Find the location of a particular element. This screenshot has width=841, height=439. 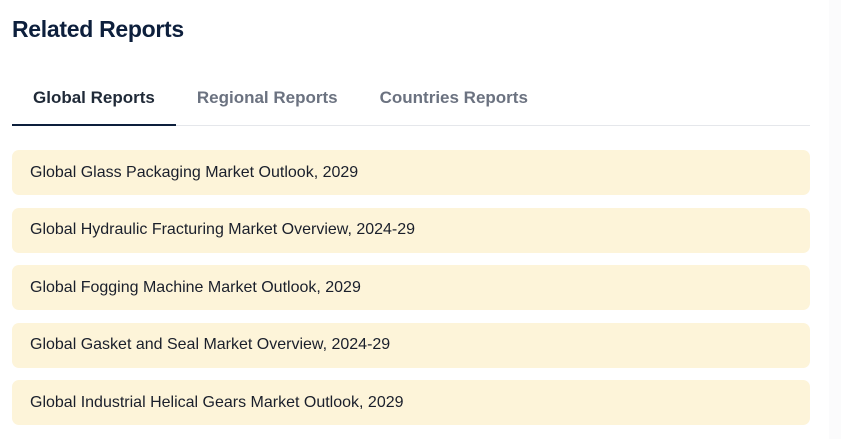

section-title: Related Reports is located at coordinates (98, 29).